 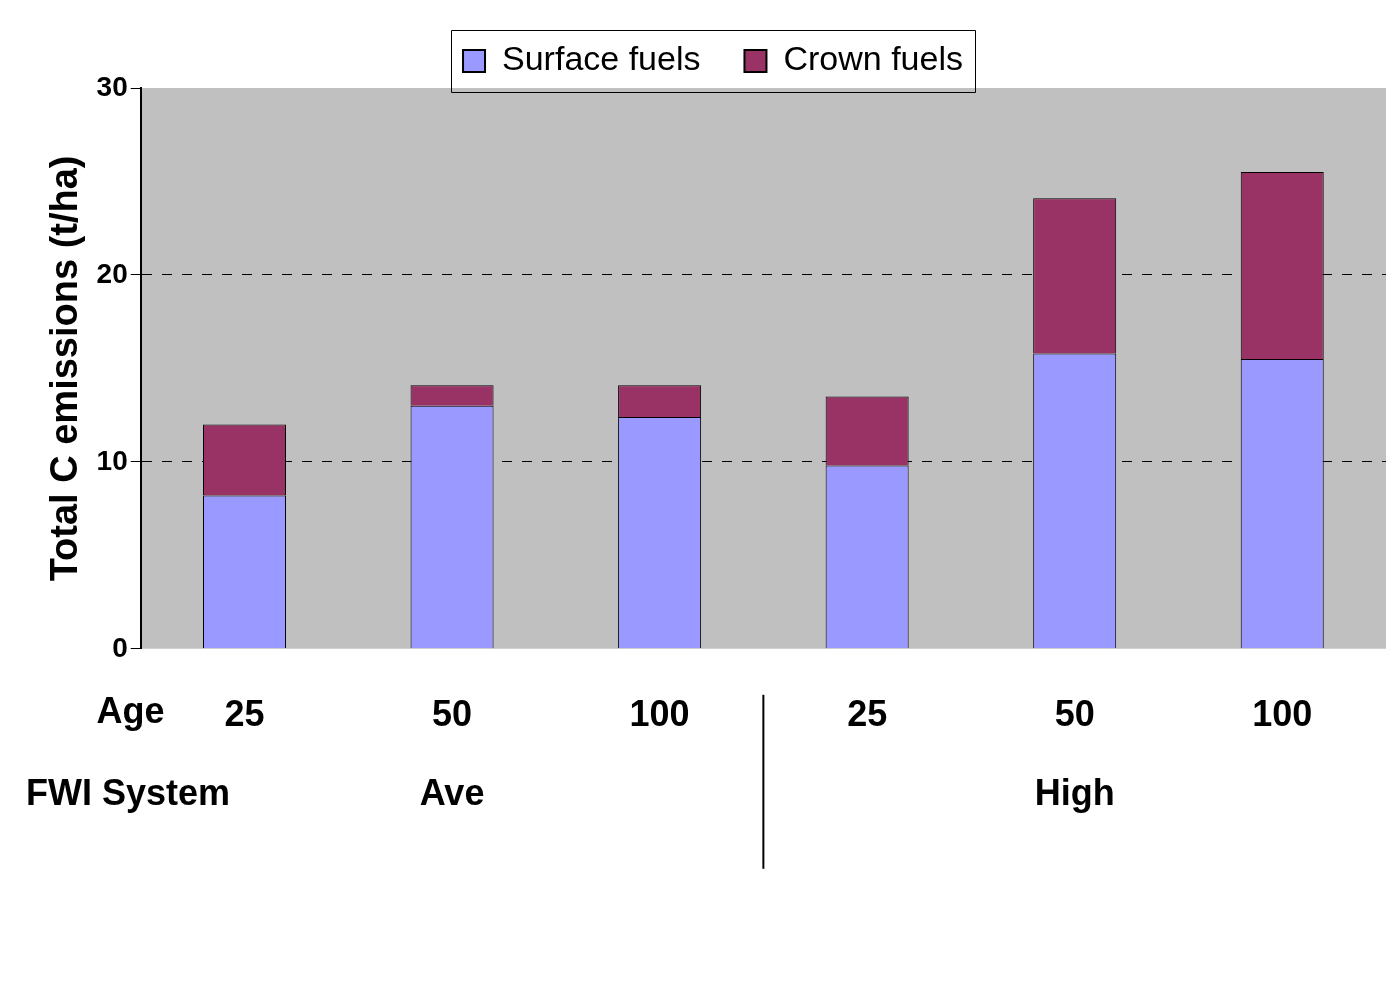 I want to click on text: FWI System, so click(x=128, y=792).